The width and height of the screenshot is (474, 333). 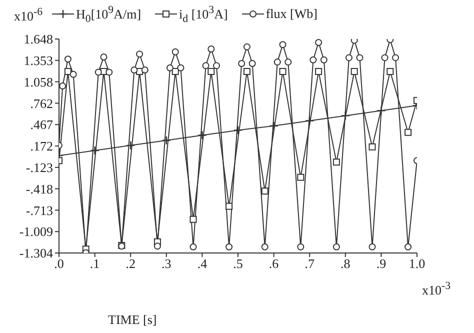 What do you see at coordinates (203, 14) in the screenshot?
I see `legend-label: i$_{d}$ [10$^{3}$A]` at bounding box center [203, 14].